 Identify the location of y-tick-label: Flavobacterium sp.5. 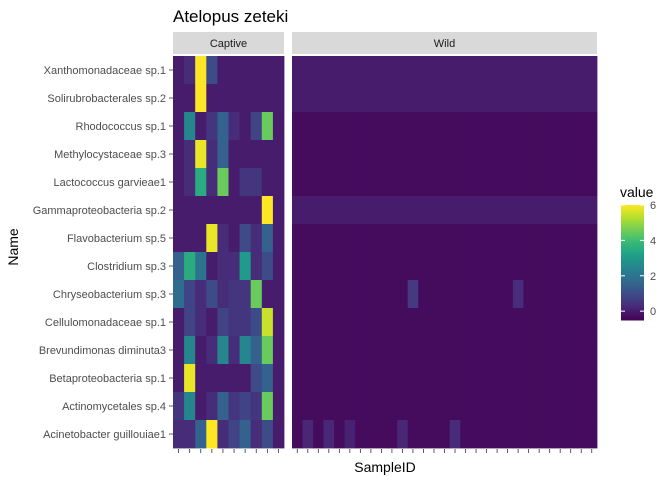
(116, 239).